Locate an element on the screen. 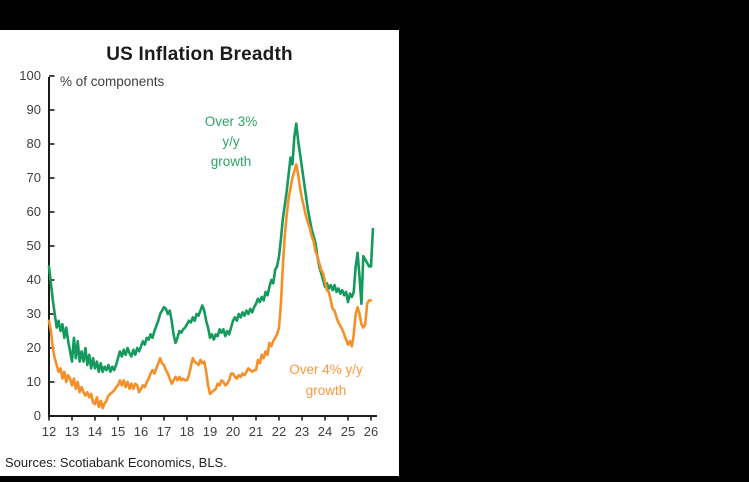 This screenshot has width=749, height=482. x-tick-label: 16 is located at coordinates (141, 431).